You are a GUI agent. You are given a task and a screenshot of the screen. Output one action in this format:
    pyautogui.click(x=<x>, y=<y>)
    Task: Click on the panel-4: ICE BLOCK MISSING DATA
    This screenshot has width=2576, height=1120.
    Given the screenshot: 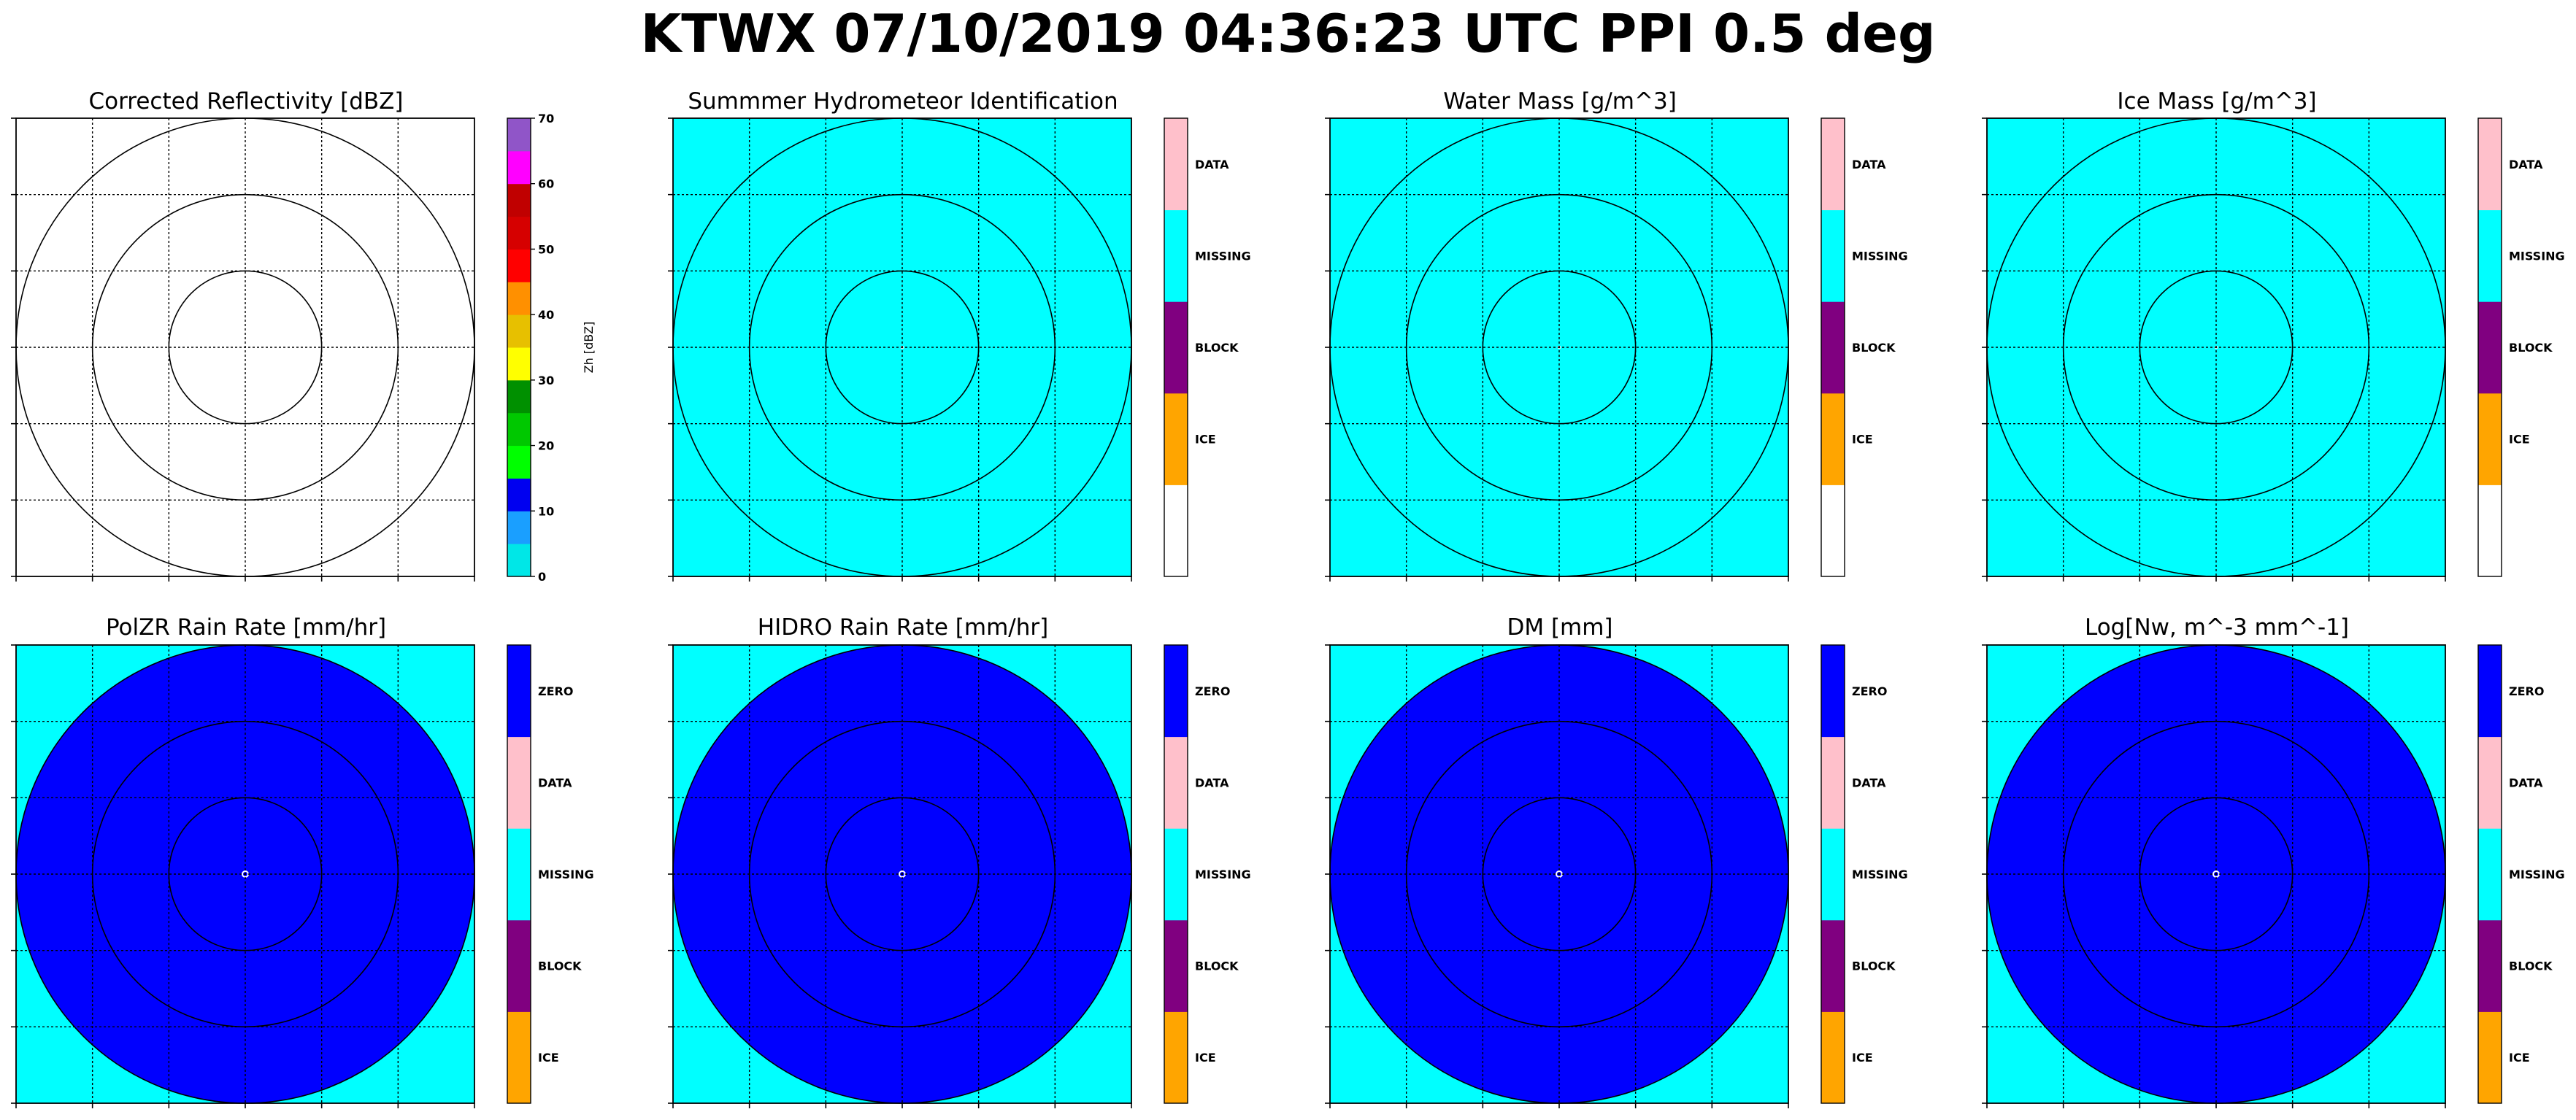 What is the action you would take?
    pyautogui.click(x=2273, y=349)
    